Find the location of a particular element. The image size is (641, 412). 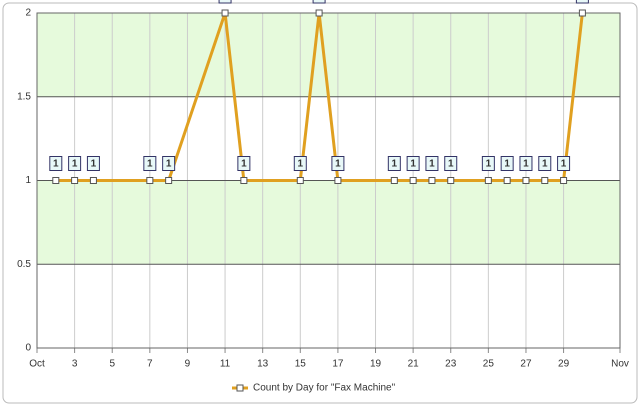

x-tick-label: 25 is located at coordinates (489, 364).